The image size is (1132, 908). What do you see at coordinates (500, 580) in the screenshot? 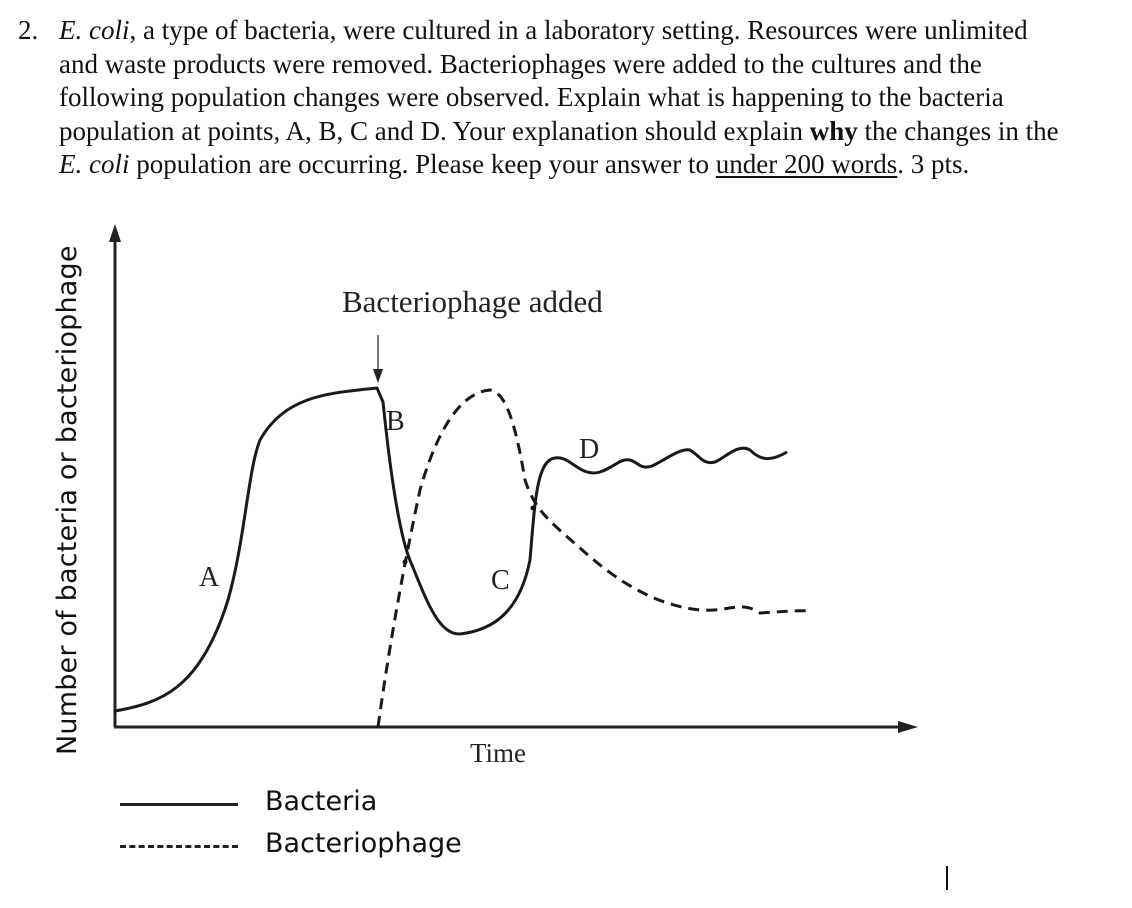
I see `point-label-c: C` at bounding box center [500, 580].